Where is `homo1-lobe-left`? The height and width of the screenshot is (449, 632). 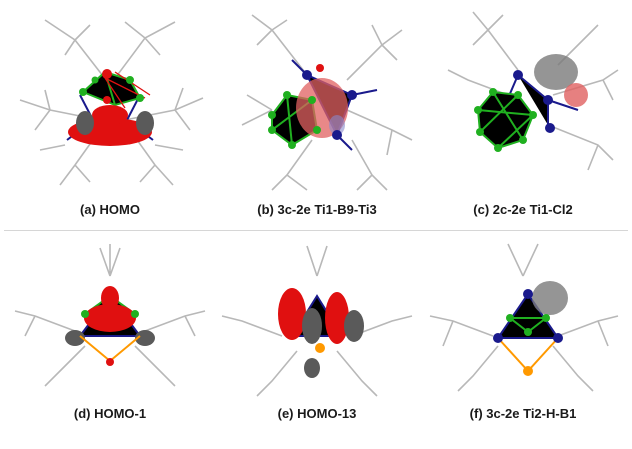 homo1-lobe-left is located at coordinates (75, 338).